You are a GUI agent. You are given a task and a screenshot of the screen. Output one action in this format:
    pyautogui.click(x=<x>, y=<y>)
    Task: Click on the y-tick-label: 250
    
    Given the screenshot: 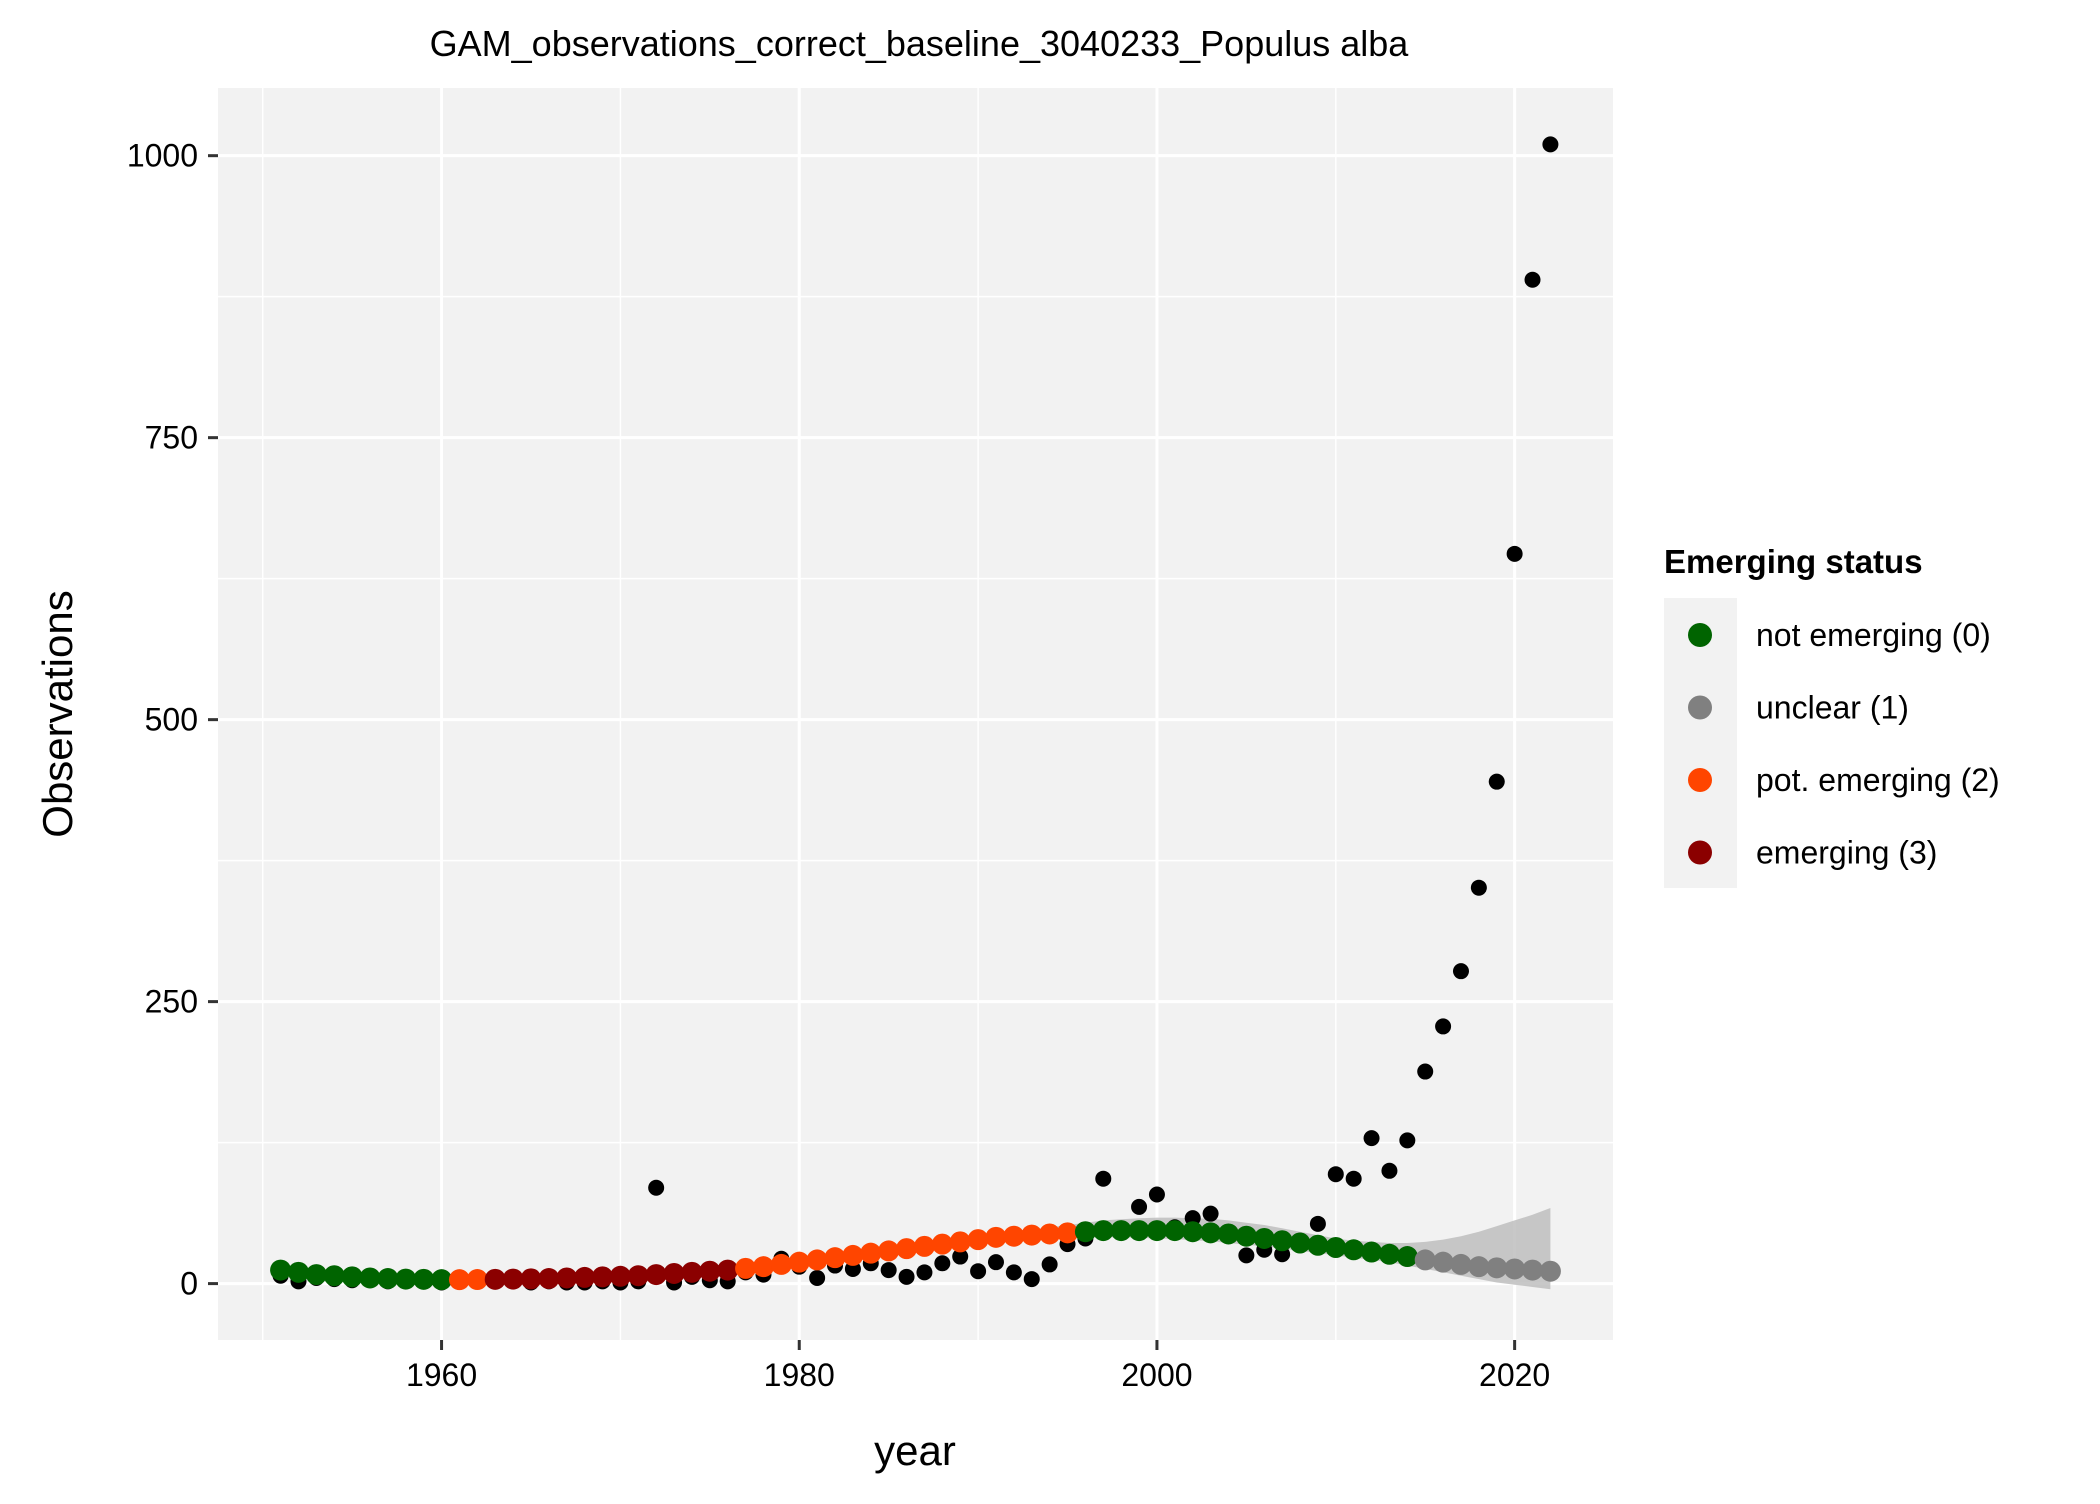 What is the action you would take?
    pyautogui.click(x=171, y=1002)
    